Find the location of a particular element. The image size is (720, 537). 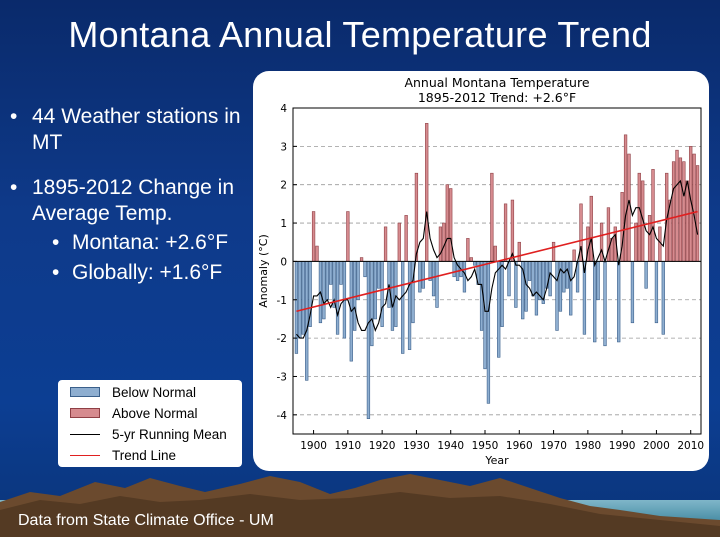

legend-item-above: Above Normal is located at coordinates (128, 413).